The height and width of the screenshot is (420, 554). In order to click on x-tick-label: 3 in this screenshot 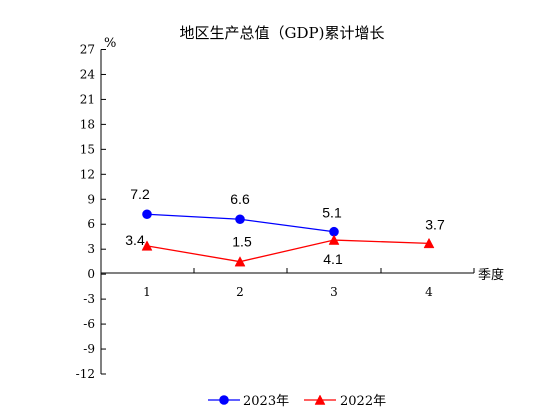, I will do `click(334, 292)`.